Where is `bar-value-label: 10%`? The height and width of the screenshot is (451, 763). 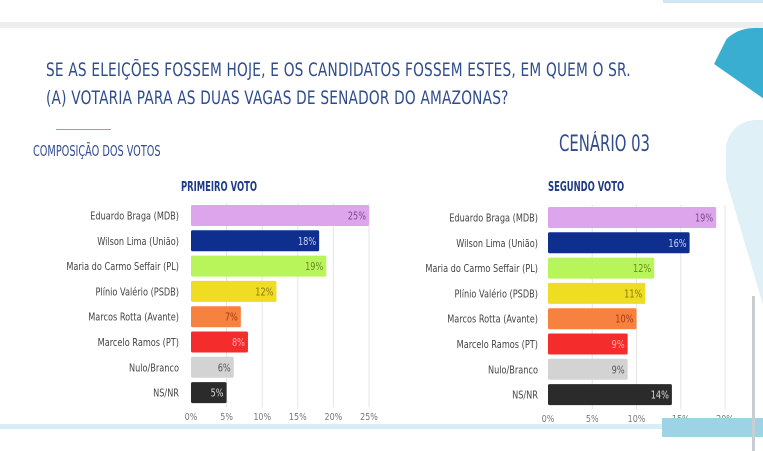
bar-value-label: 10% is located at coordinates (624, 320).